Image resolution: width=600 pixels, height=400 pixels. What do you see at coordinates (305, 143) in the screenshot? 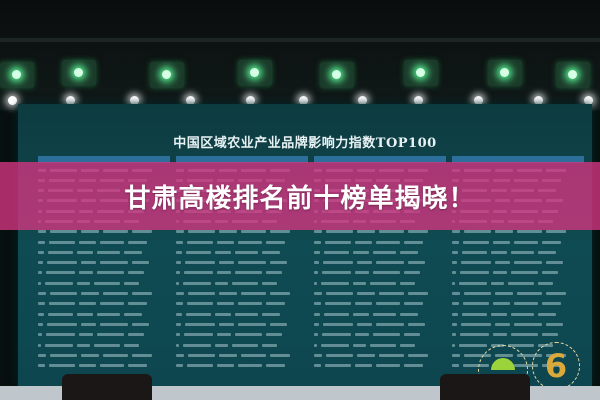
I see `screen-title: 中国区域农业产业品牌影响力指数TOP100` at bounding box center [305, 143].